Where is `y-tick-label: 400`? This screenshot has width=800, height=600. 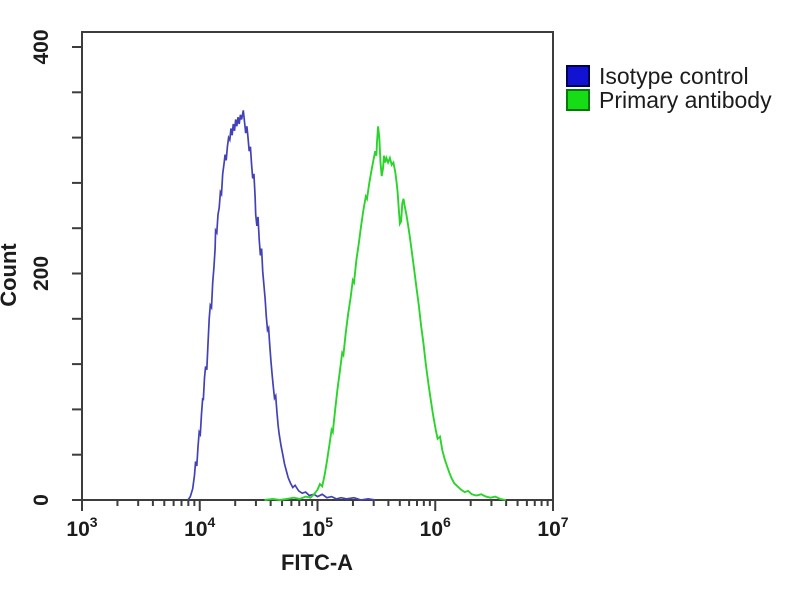 y-tick-label: 400 is located at coordinates (41, 46).